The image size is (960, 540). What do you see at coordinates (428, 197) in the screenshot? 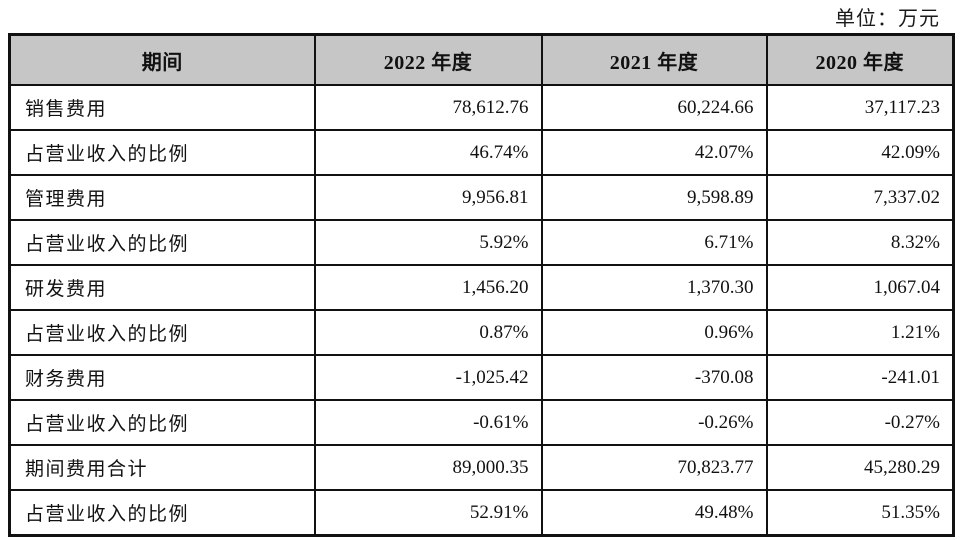
I see `cell-value: 9,956.81` at bounding box center [428, 197].